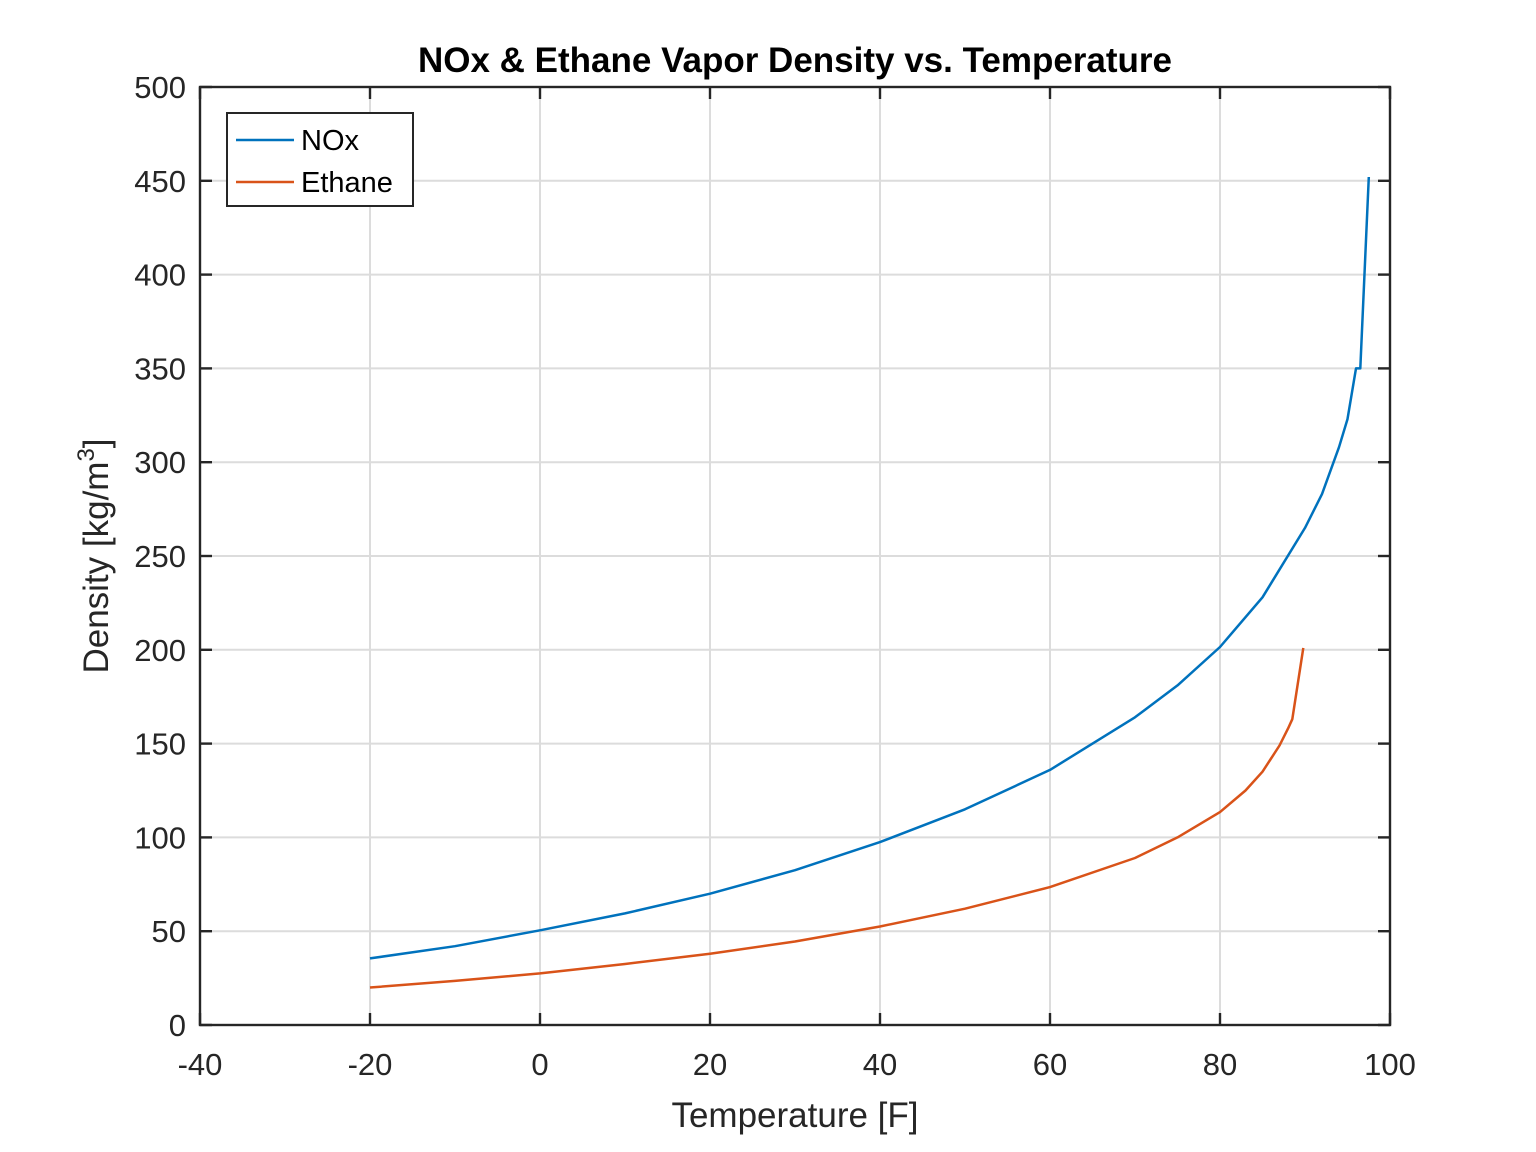 This screenshot has height=1152, width=1536. What do you see at coordinates (160, 837) in the screenshot?
I see `y-tick-label: 100` at bounding box center [160, 837].